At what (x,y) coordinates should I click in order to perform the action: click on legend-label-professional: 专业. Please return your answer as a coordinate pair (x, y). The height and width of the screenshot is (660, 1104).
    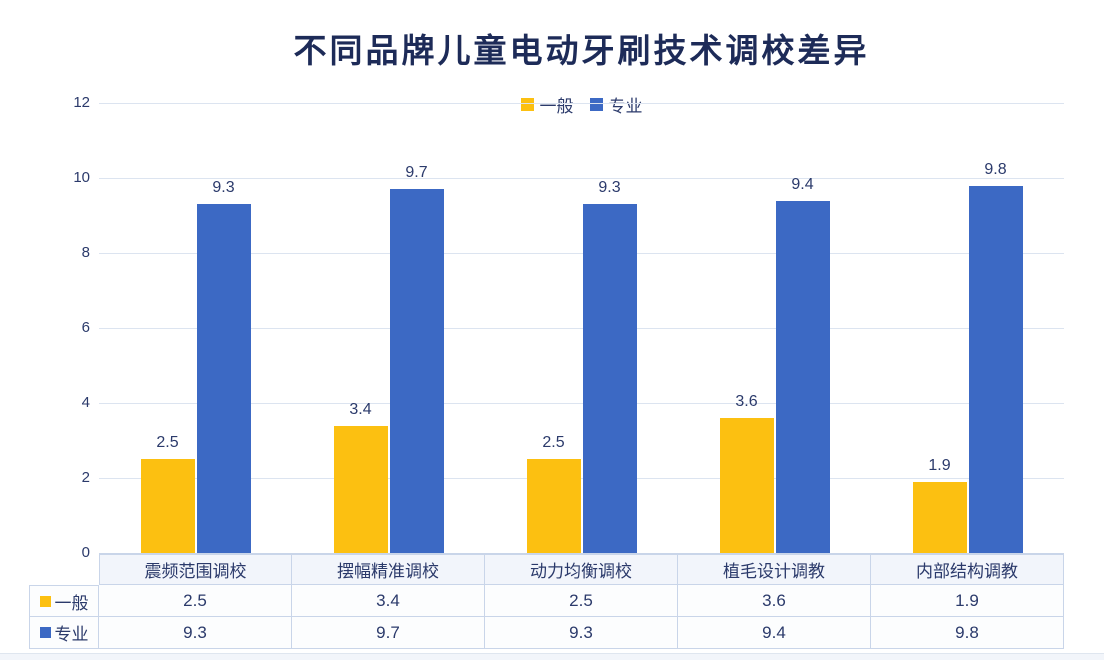
    Looking at the image, I should click on (625, 106).